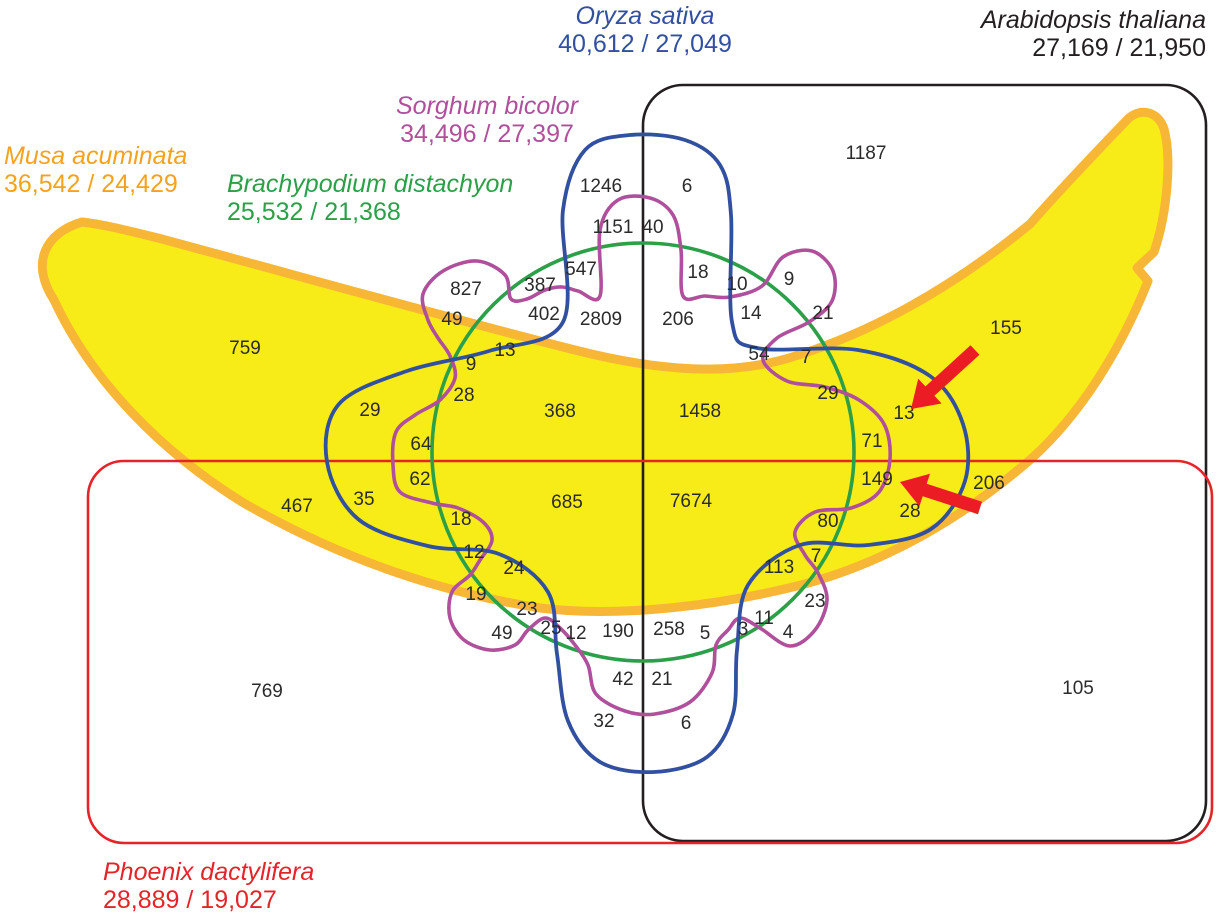 This screenshot has height=914, width=1216. What do you see at coordinates (691, 501) in the screenshot?
I see `region-count: 7674` at bounding box center [691, 501].